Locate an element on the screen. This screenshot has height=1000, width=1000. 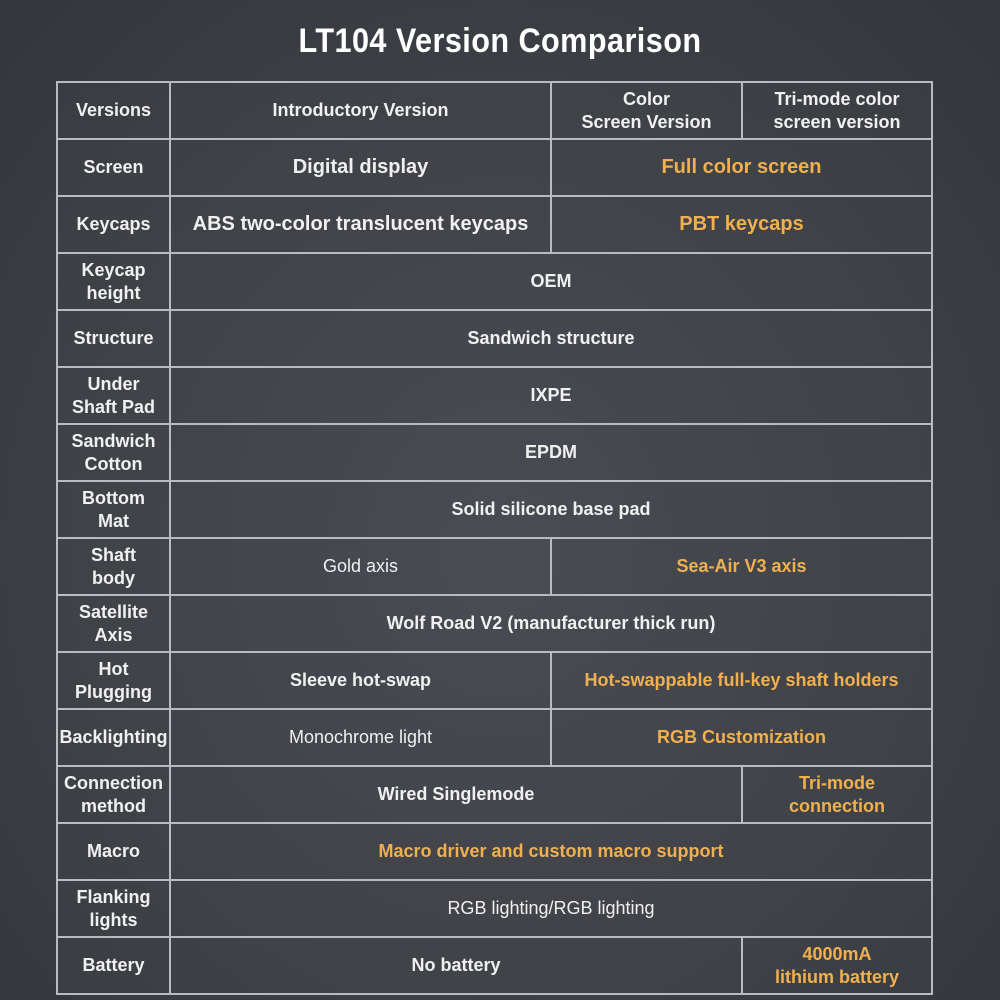
cell-connection-tri-mode: Tri-mode connection is located at coordinates (837, 794).